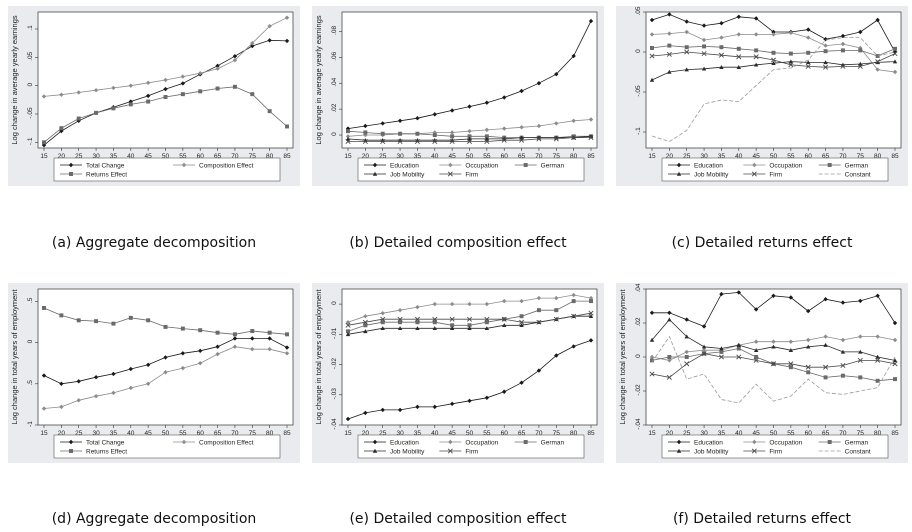  I want to click on legend-box, so click(167, 169).